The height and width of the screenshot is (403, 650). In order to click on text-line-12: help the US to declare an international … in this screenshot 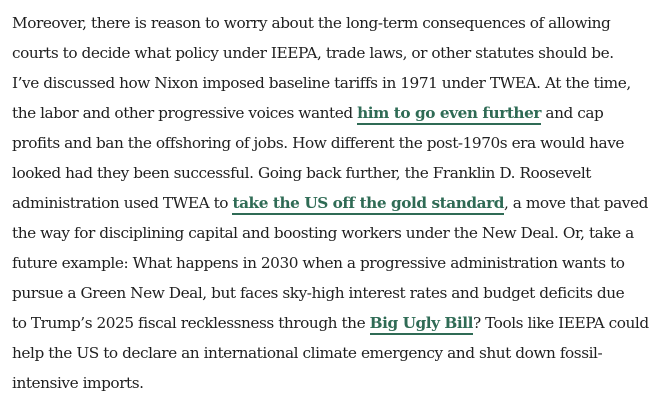, I will do `click(307, 353)`.